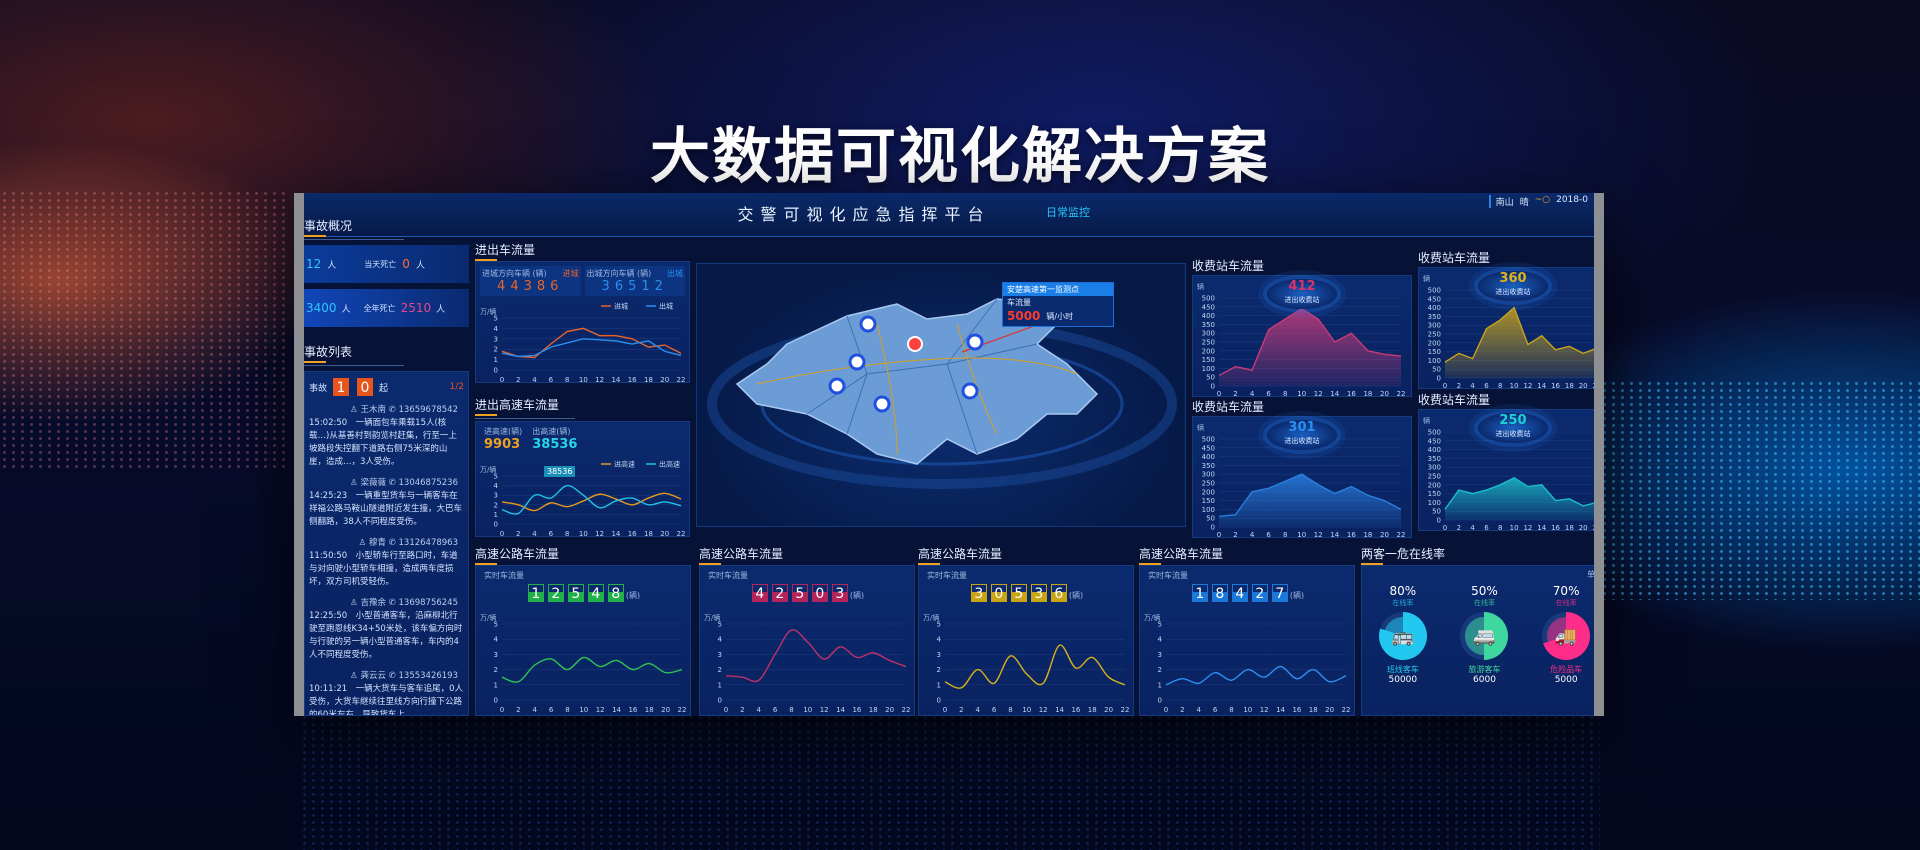 This screenshot has width=1920, height=850. Describe the element at coordinates (1068, 212) in the screenshot. I see `mode-tab: 日常监控` at that location.